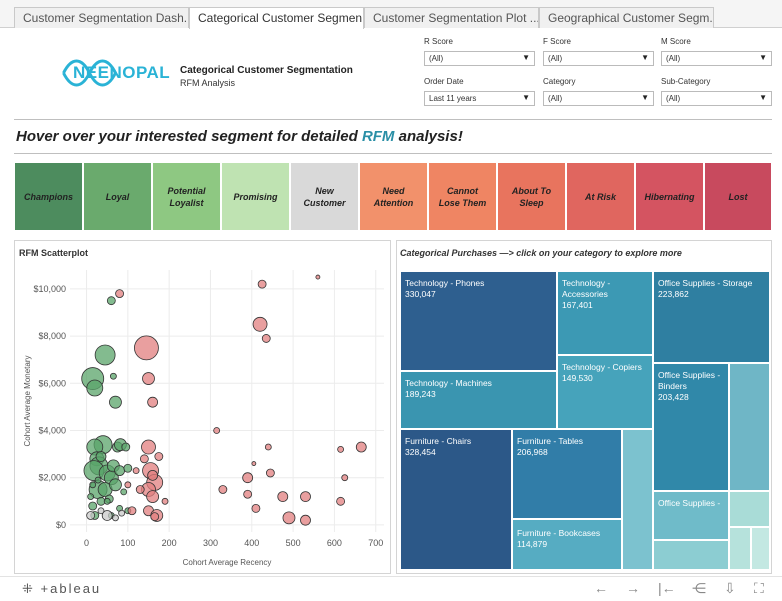 The image size is (782, 601). I want to click on segment-lost: Lost, so click(738, 196).